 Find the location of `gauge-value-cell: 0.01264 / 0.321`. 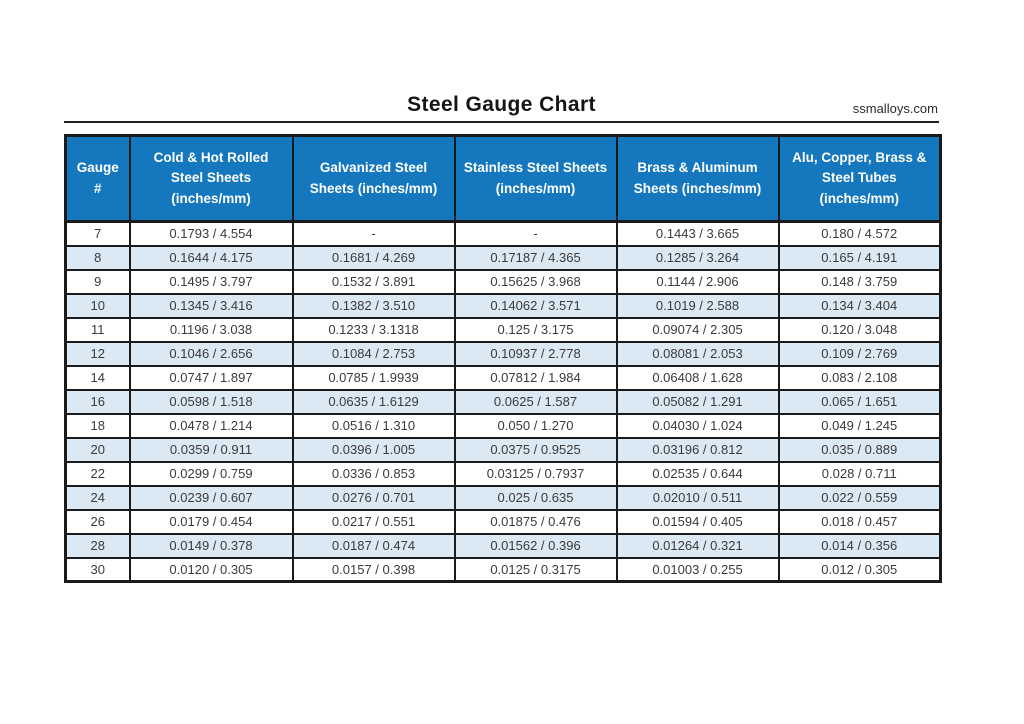

gauge-value-cell: 0.01264 / 0.321 is located at coordinates (697, 545).